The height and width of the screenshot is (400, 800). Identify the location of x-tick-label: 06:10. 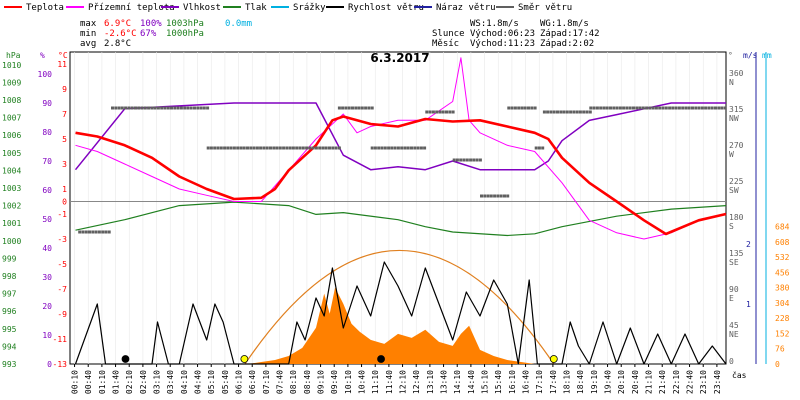
(239, 382).